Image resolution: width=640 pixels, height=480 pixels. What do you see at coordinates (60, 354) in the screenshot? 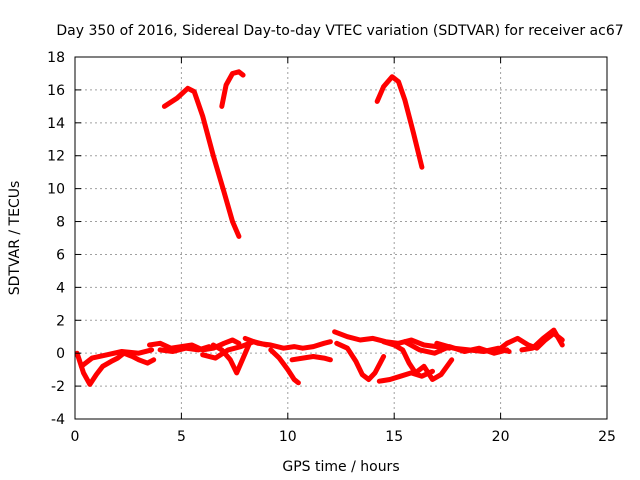
I see `y-tick-label: 0` at bounding box center [60, 354].